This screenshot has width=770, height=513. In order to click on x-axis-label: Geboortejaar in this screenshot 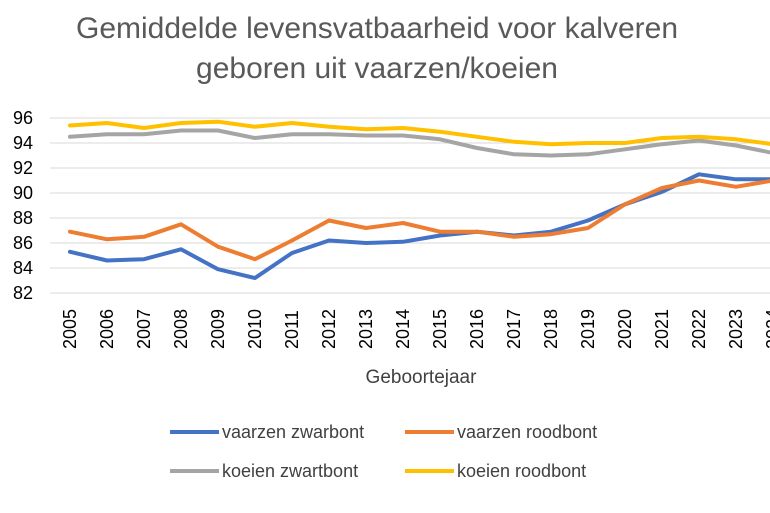, I will do `click(422, 377)`.